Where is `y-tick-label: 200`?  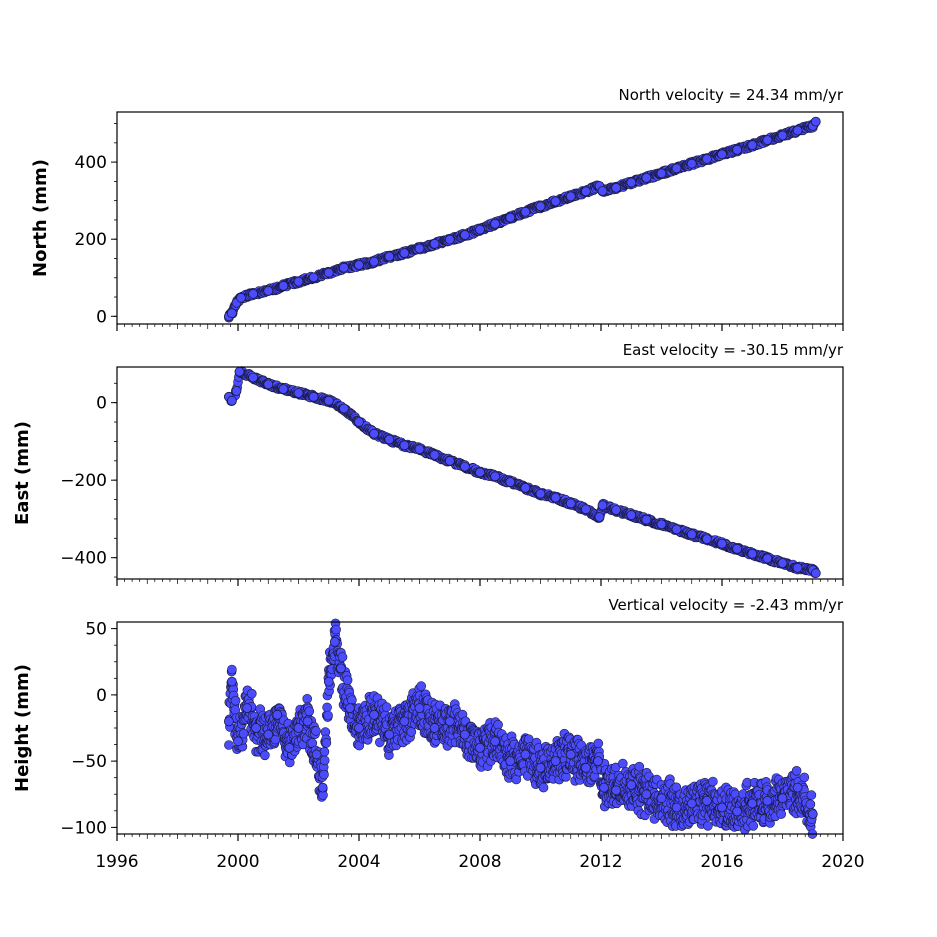 y-tick-label: 200 is located at coordinates (91, 240).